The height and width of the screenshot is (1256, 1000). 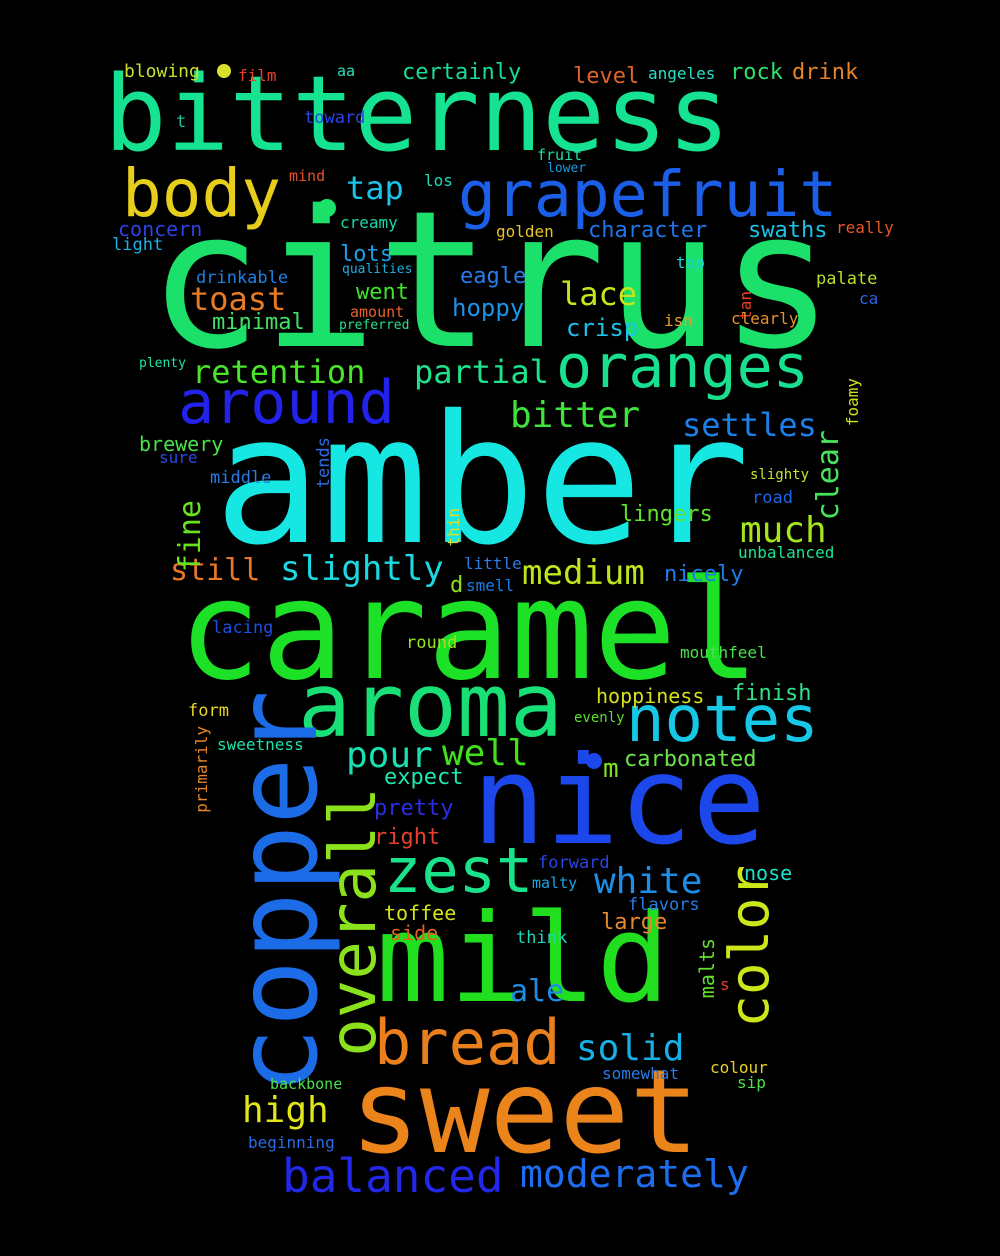 I want to click on cloud-word-backbone: backbone, so click(x=306, y=1084).